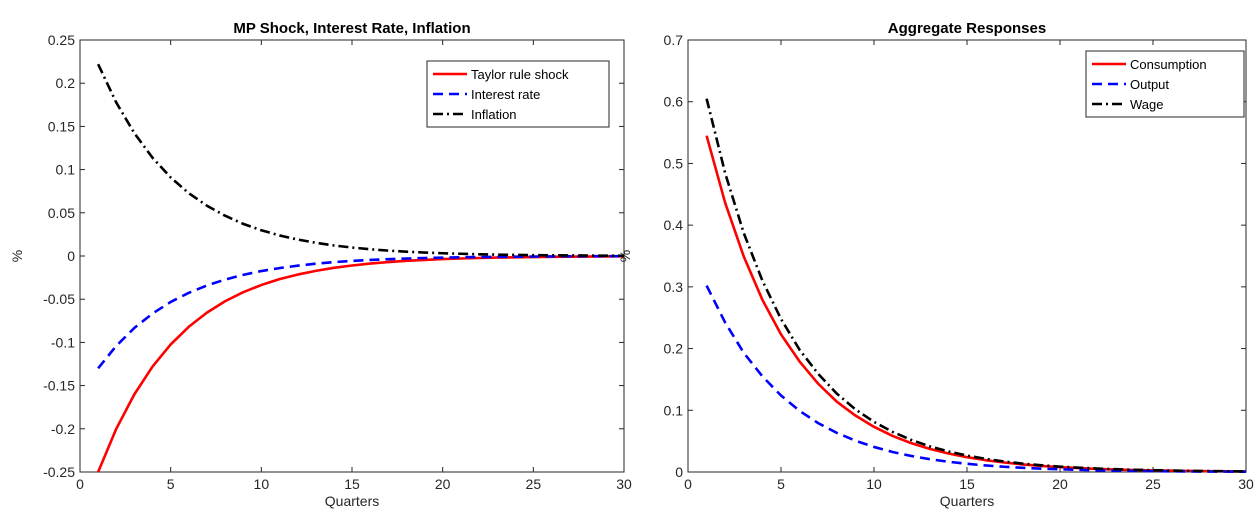 The image size is (1259, 524). Describe the element at coordinates (674, 225) in the screenshot. I see `y-tick-label: 0.4` at that location.